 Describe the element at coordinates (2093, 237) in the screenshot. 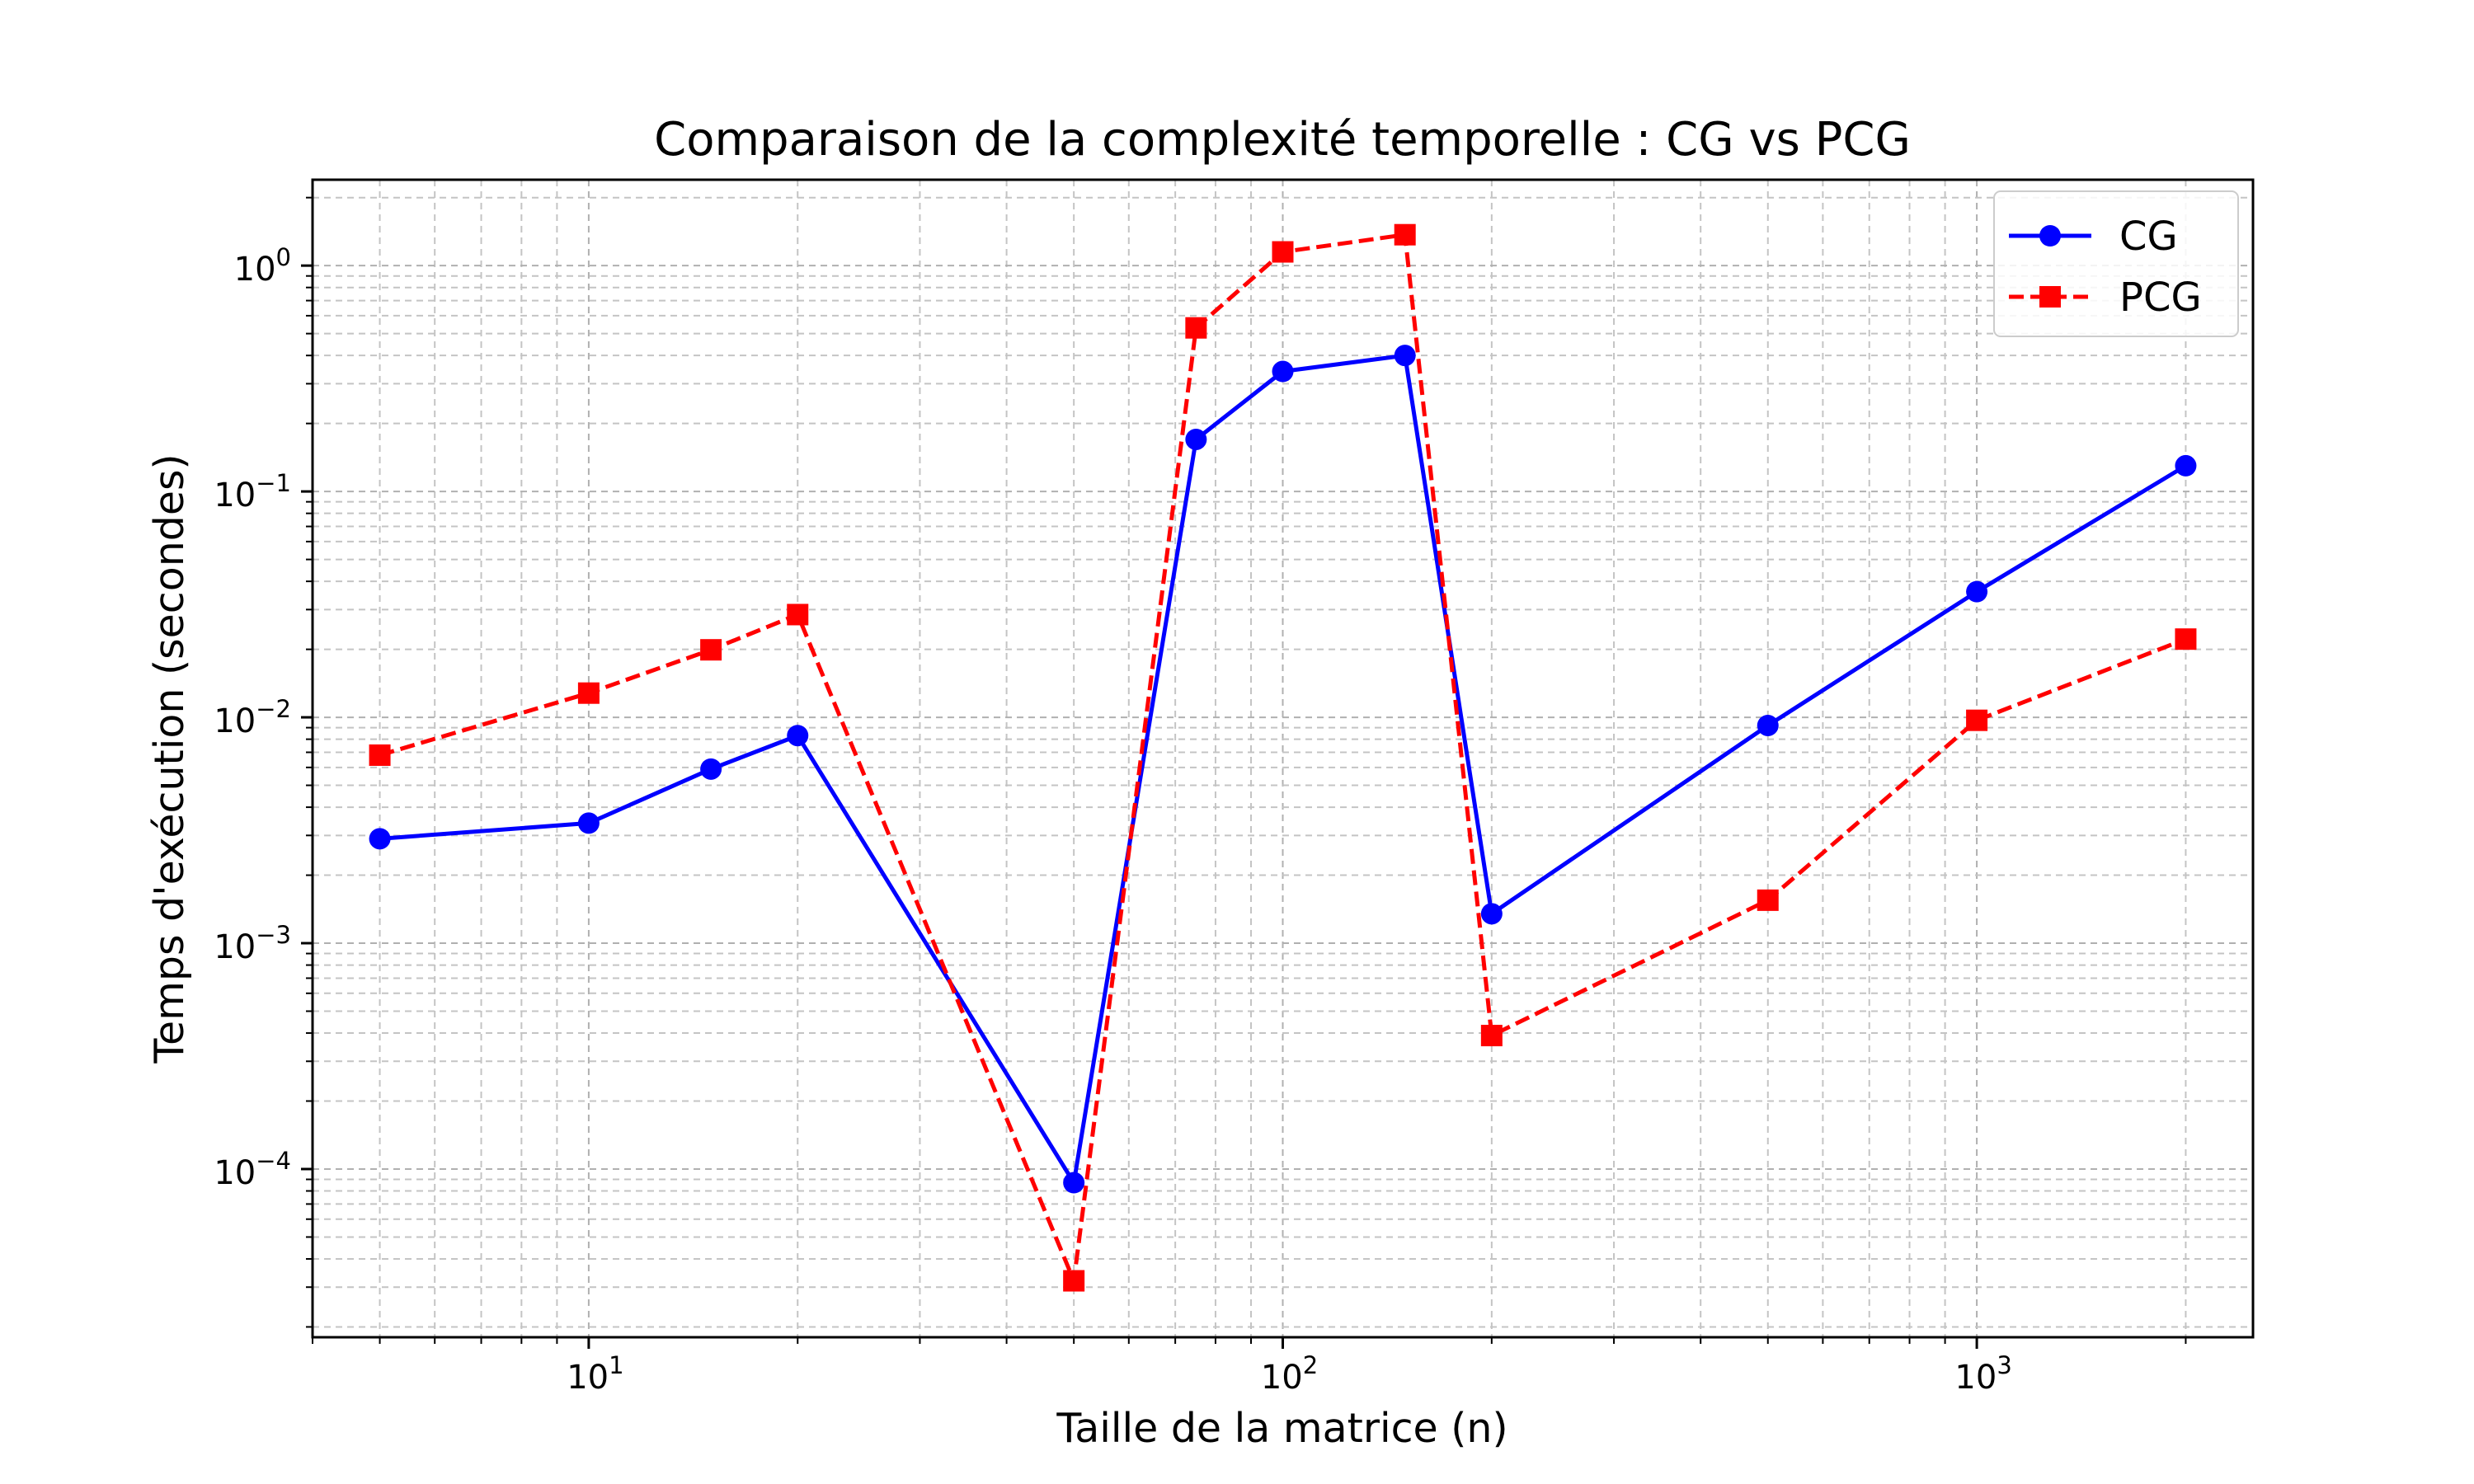

I see `legend-entry-cg: CG` at that location.